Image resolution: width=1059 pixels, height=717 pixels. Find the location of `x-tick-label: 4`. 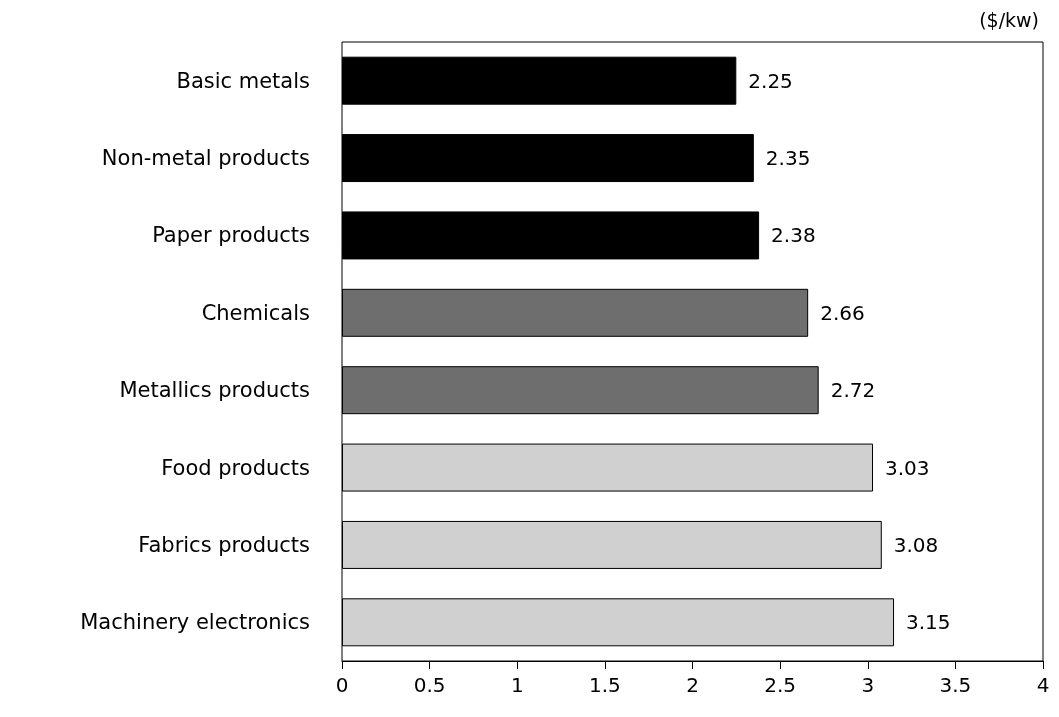

x-tick-label: 4 is located at coordinates (1043, 685).